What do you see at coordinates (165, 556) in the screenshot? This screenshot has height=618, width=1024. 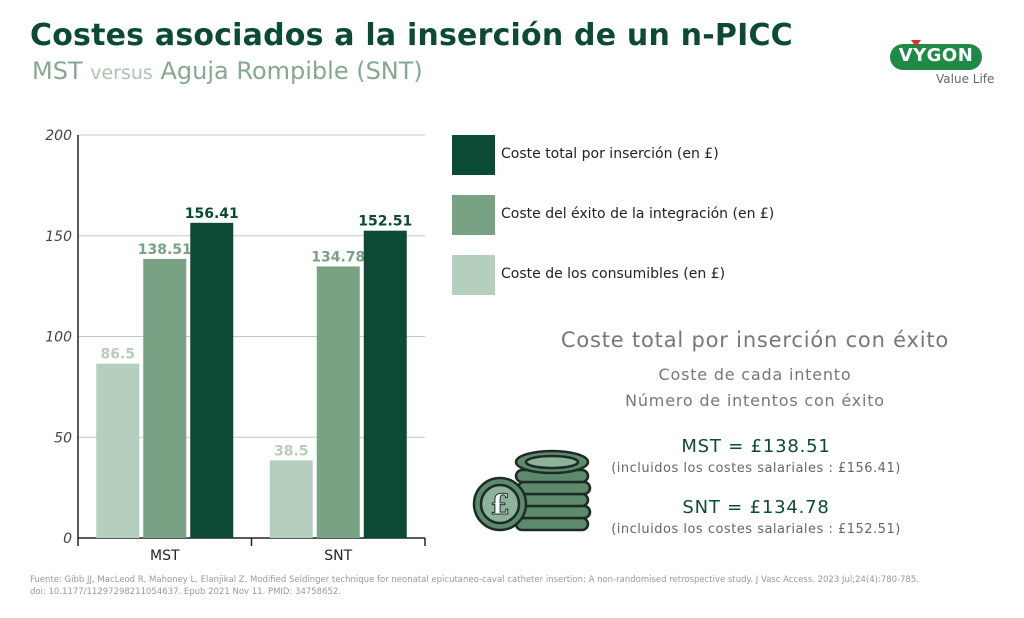 I see `x-category-label: MST` at bounding box center [165, 556].